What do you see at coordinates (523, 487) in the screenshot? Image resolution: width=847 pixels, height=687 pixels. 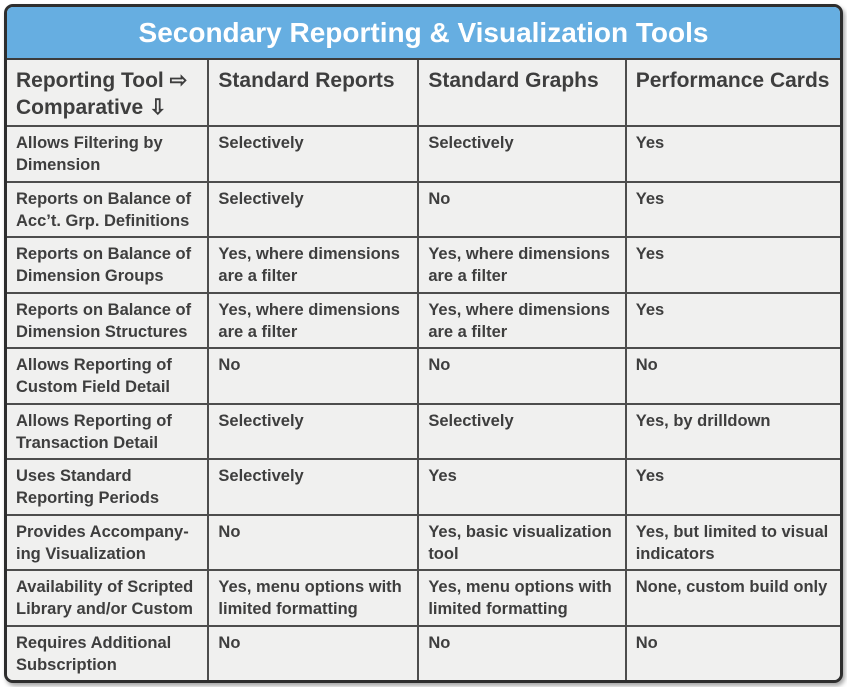 I see `table-cell-standard-graphs: Yes` at bounding box center [523, 487].